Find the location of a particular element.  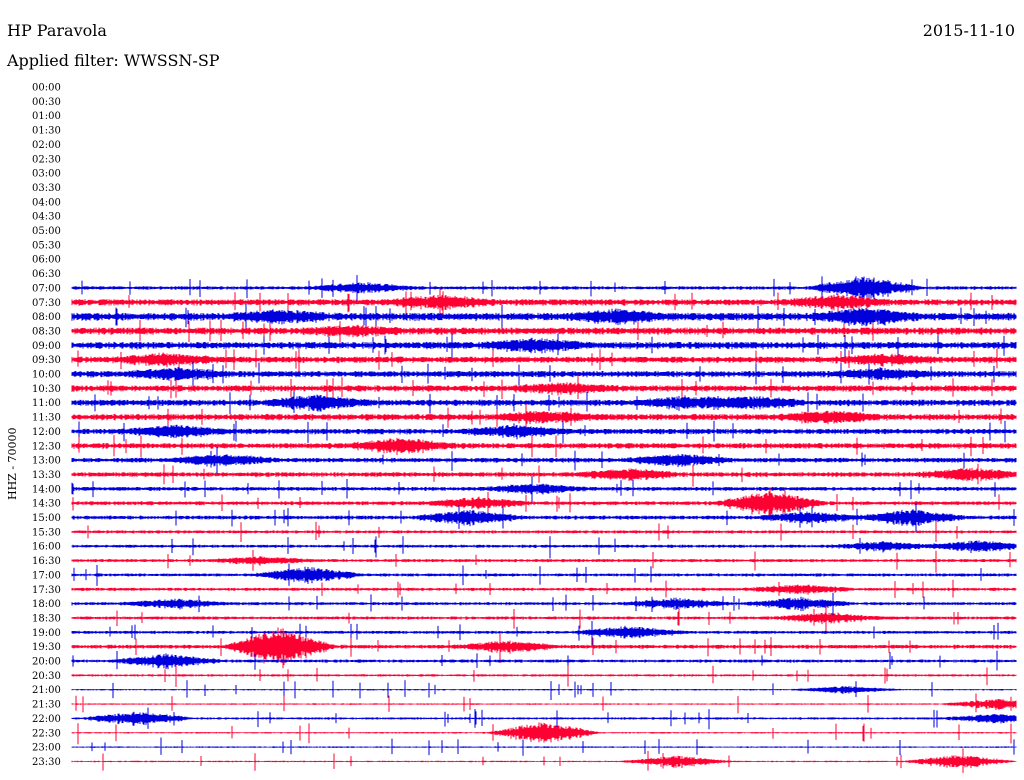

time-tick-label: 07:30 is located at coordinates (46, 303).